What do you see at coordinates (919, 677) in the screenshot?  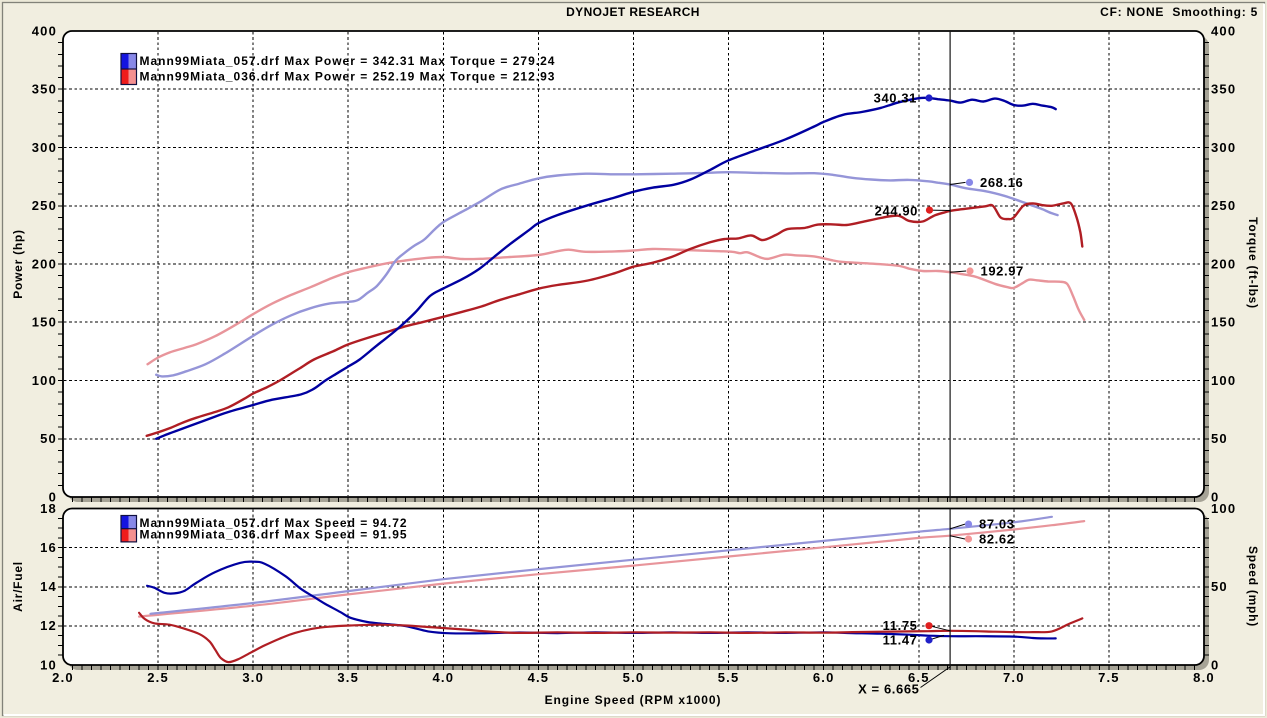 I see `svg-text: 6.5` at bounding box center [919, 677].